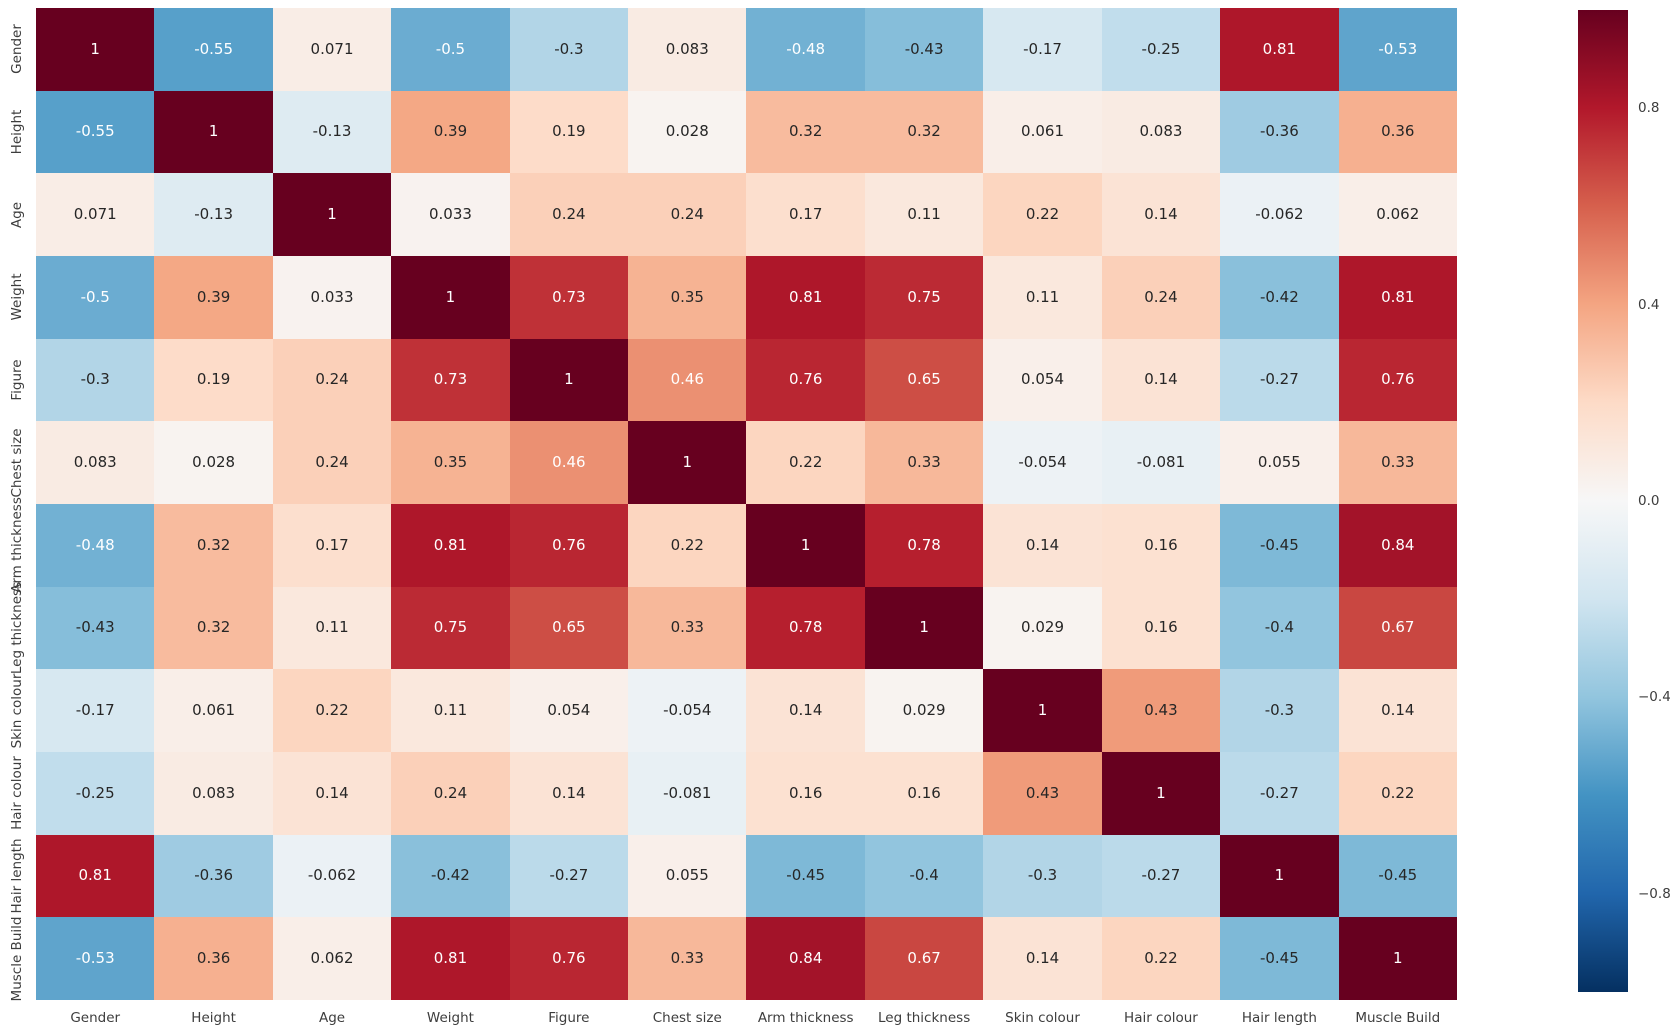 The height and width of the screenshot is (1036, 1670). I want to click on colorbar-tick-label: −0.8, so click(1654, 893).